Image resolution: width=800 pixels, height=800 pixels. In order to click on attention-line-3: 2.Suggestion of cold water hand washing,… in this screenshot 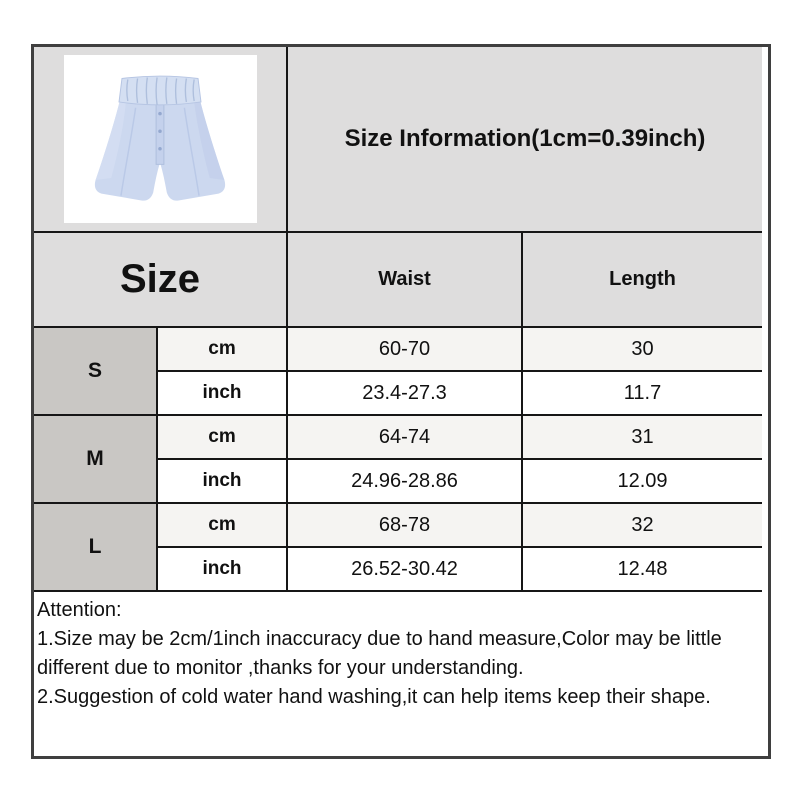, I will do `click(374, 697)`.